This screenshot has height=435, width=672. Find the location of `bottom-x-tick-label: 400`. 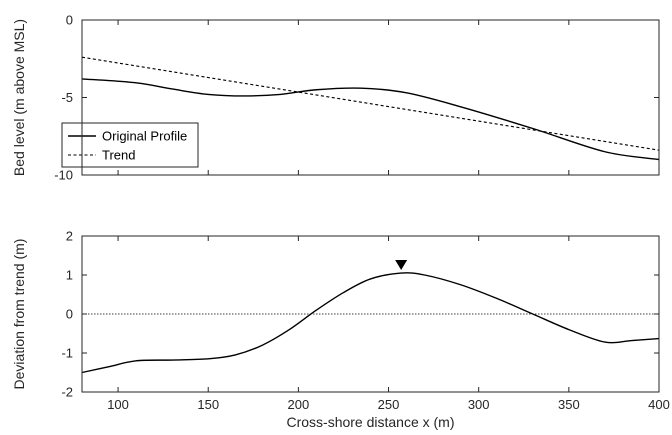

bottom-x-tick-label: 400 is located at coordinates (659, 404).